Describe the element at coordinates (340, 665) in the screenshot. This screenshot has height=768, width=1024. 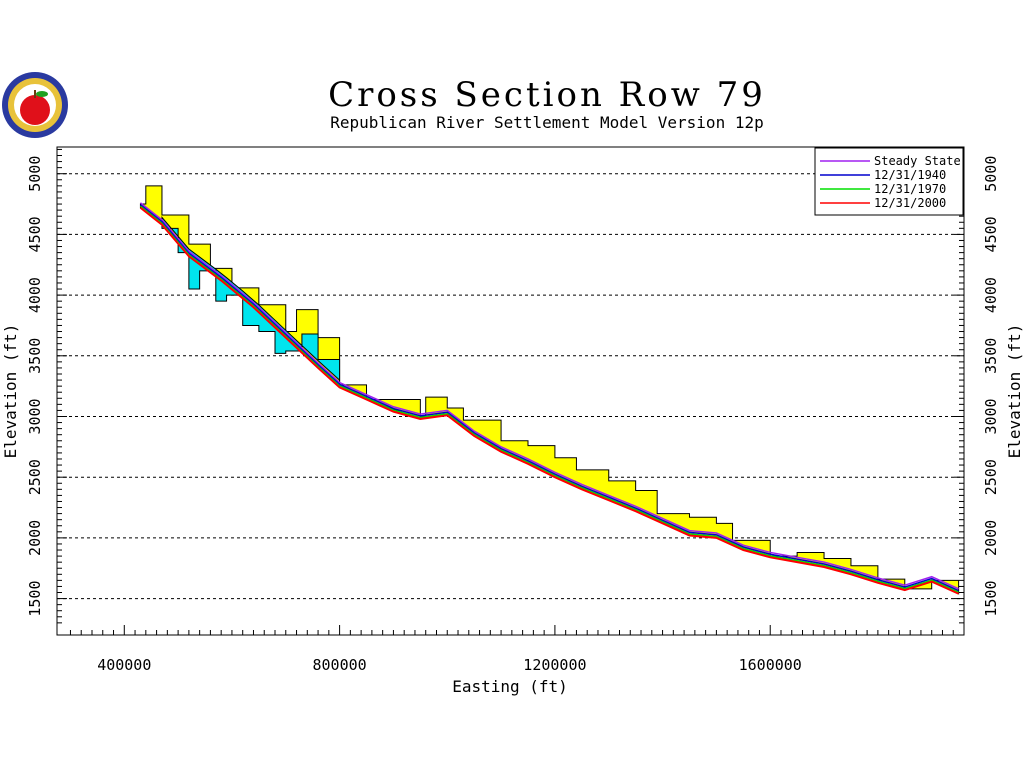
I see `x-tick-label: 800000` at that location.